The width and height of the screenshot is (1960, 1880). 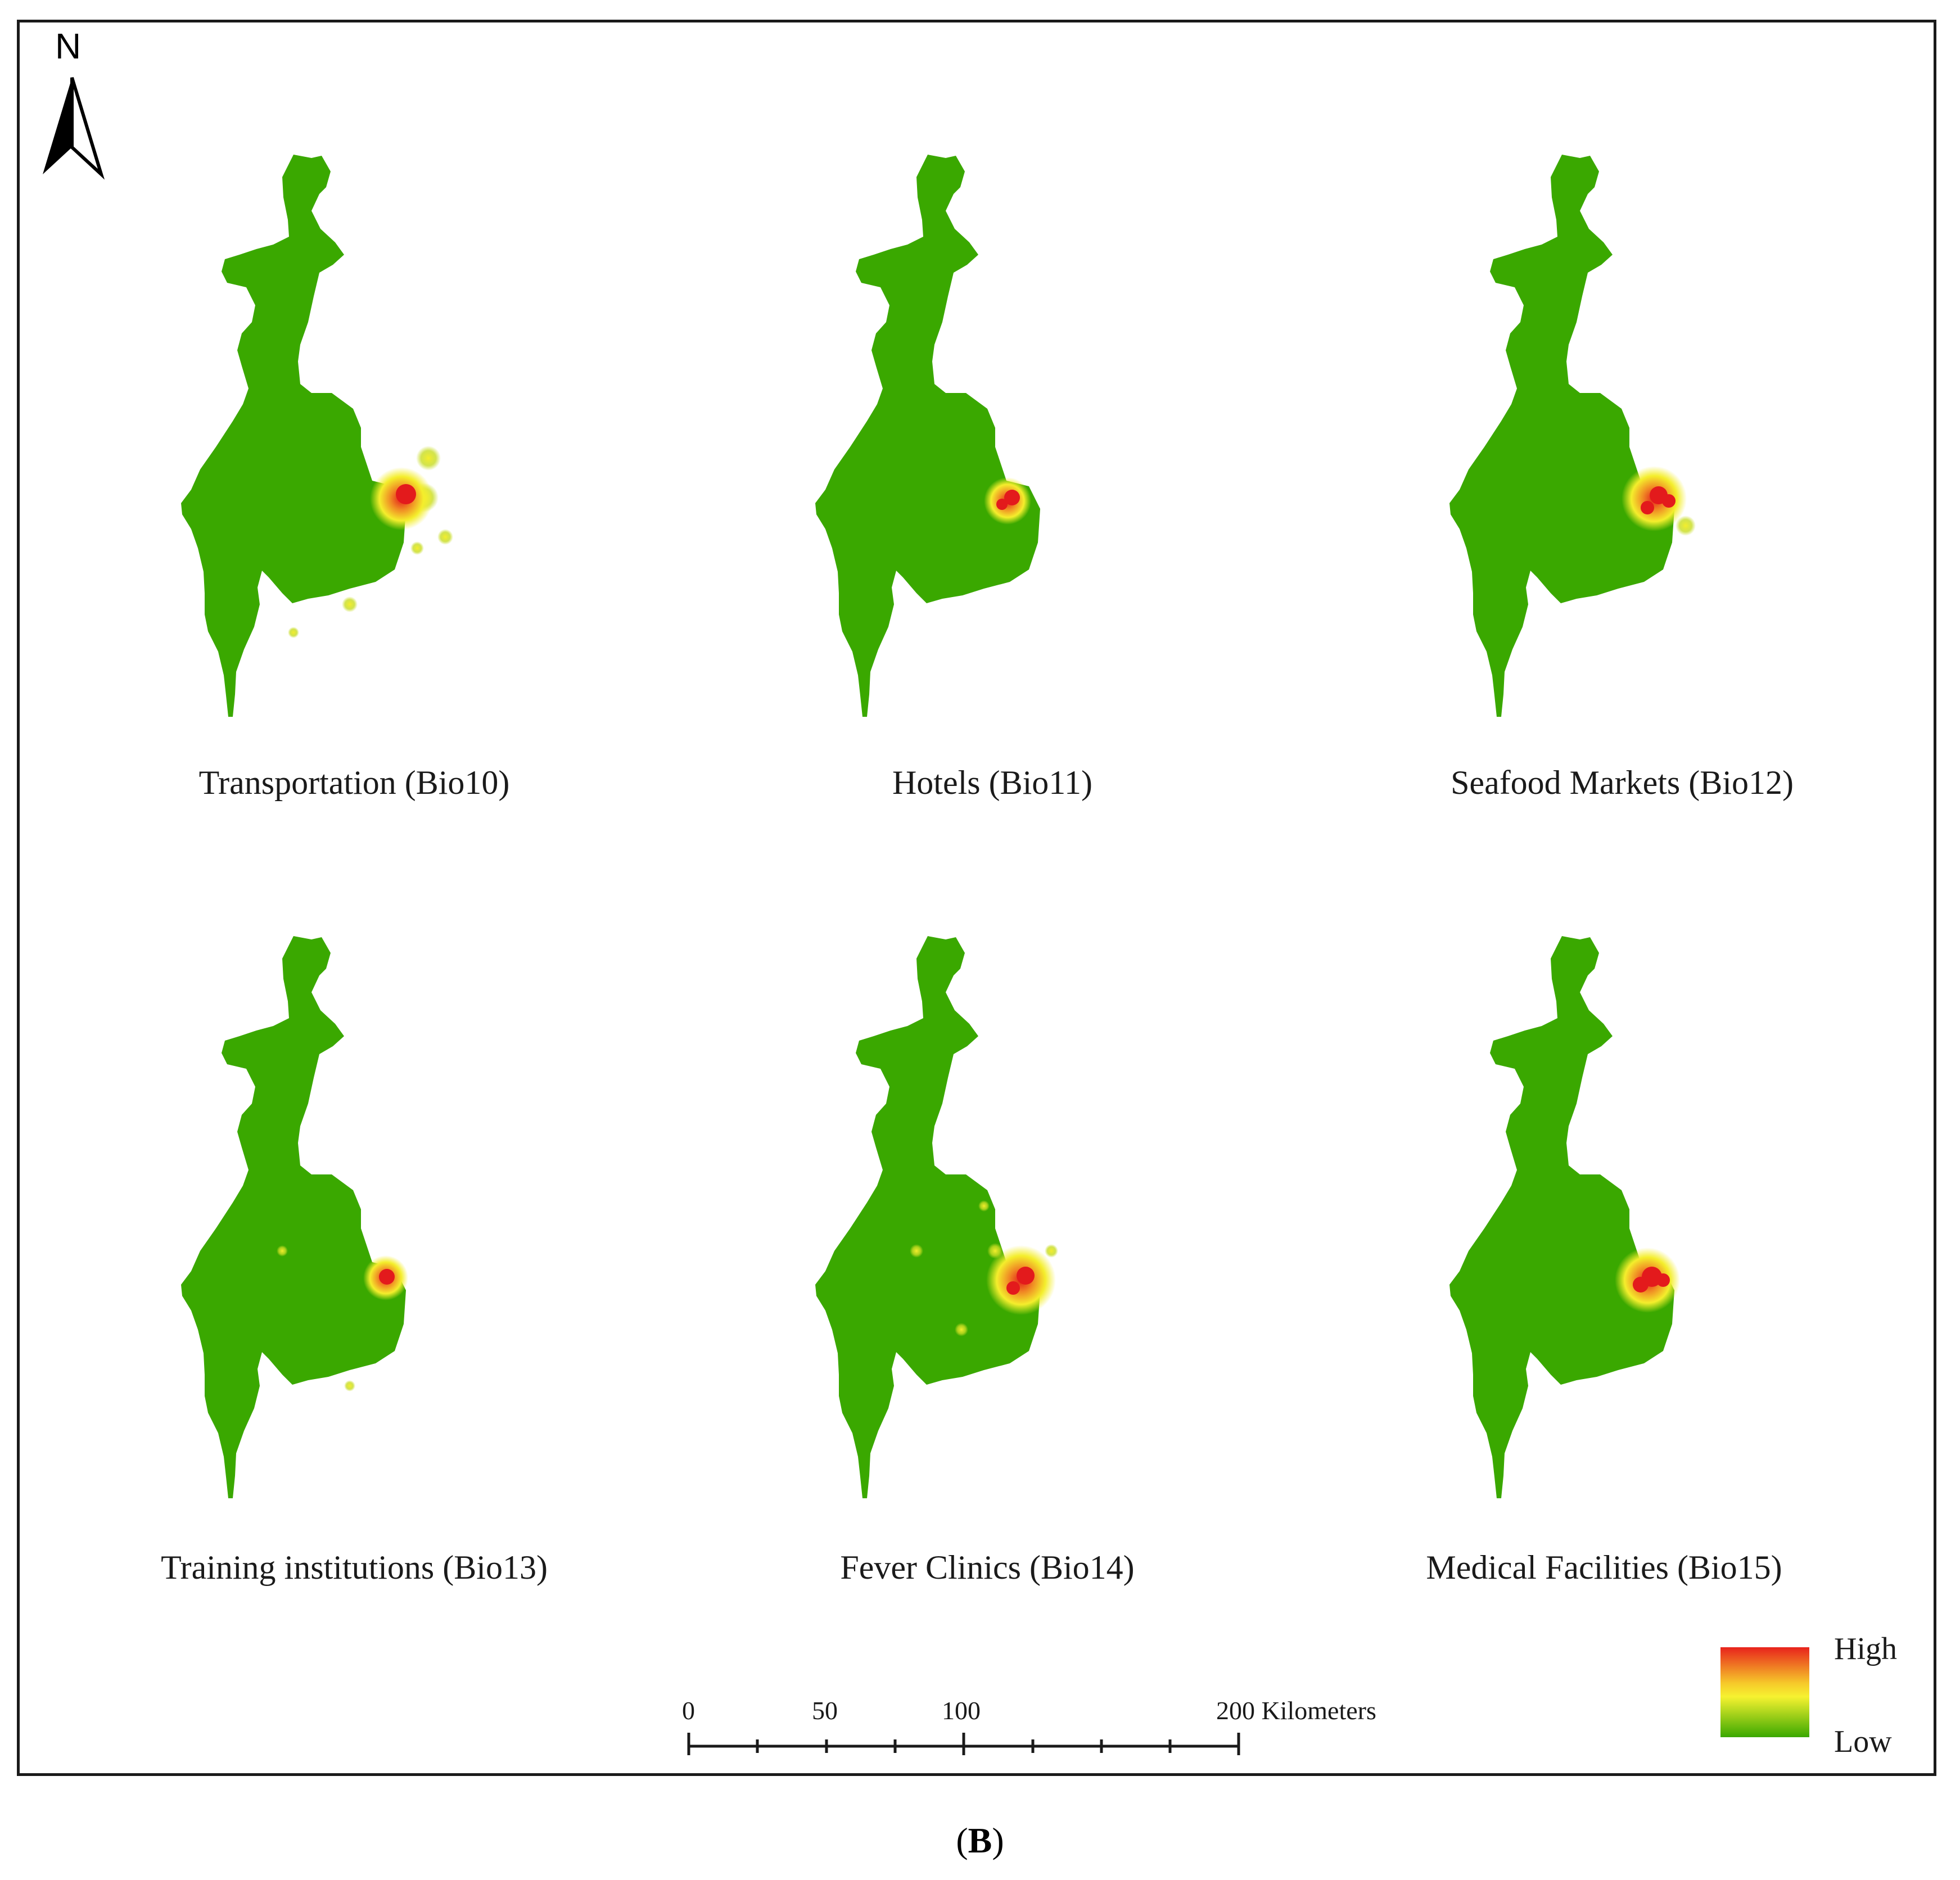 I want to click on panel-title-hotels: Hotels (Bio11), so click(x=992, y=782).